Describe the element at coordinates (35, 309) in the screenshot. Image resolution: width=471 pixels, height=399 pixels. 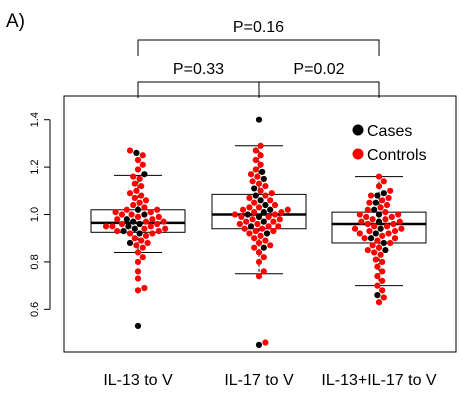
I see `y-tick-label: 0.6` at that location.